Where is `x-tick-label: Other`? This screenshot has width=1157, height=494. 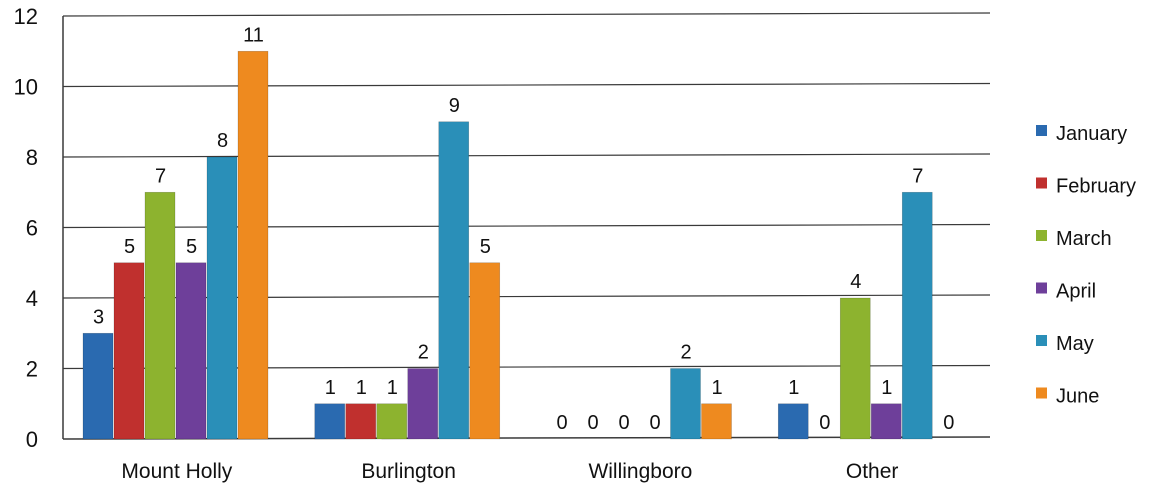 x-tick-label: Other is located at coordinates (872, 471).